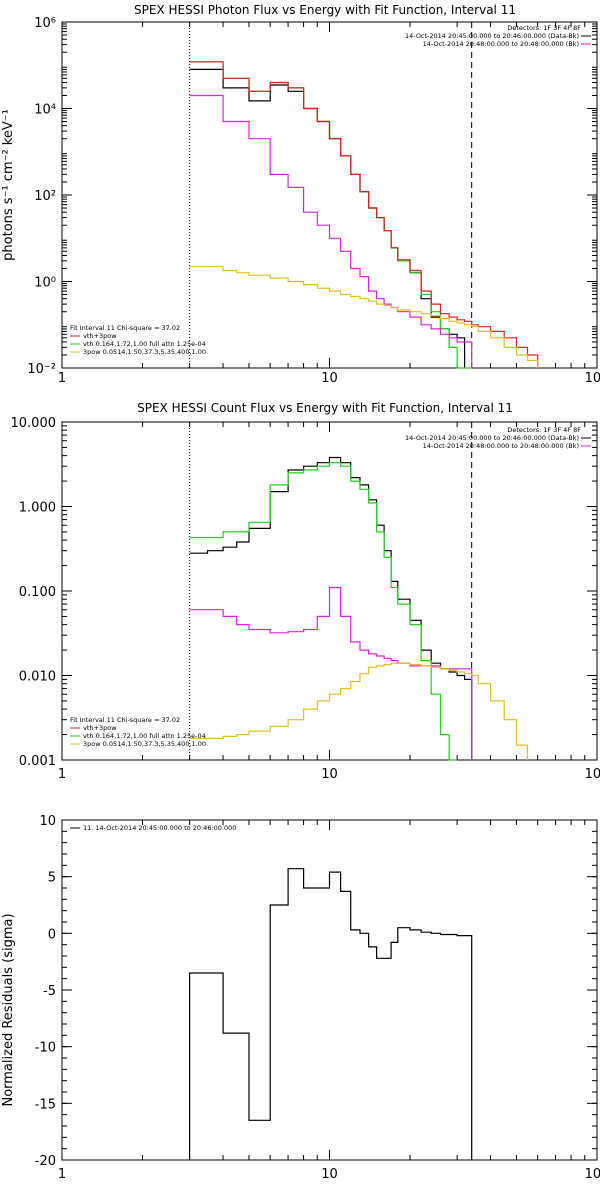  I want to click on y-tick-label: 0.010, so click(37, 677).